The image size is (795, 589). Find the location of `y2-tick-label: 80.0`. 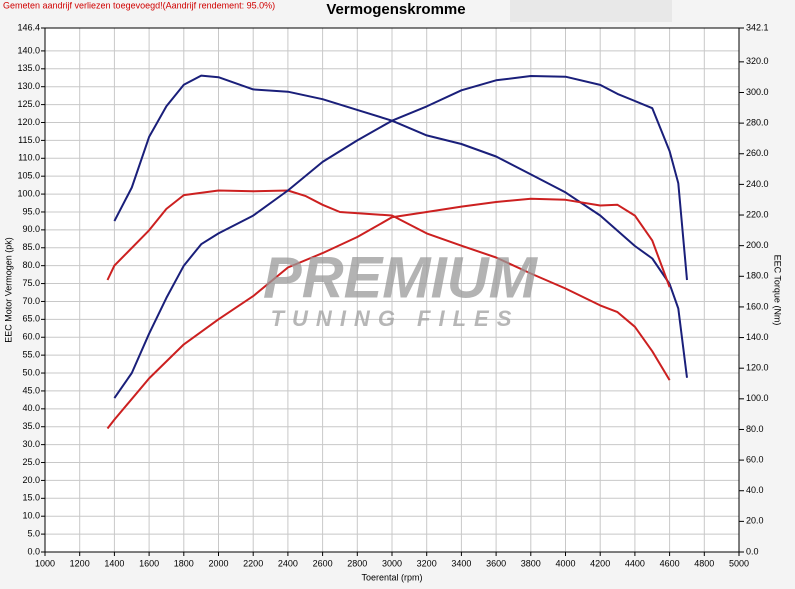

y2-tick-label: 80.0 is located at coordinates (755, 429).